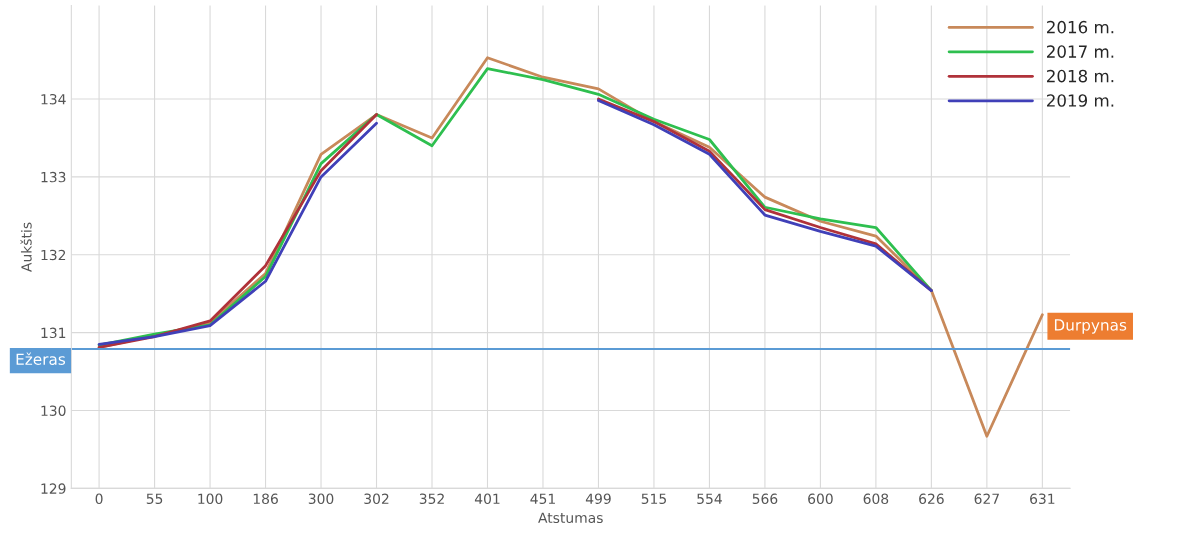 This screenshot has height=555, width=1189. Describe the element at coordinates (210, 499) in the screenshot. I see `x-tick-label: 100` at that location.